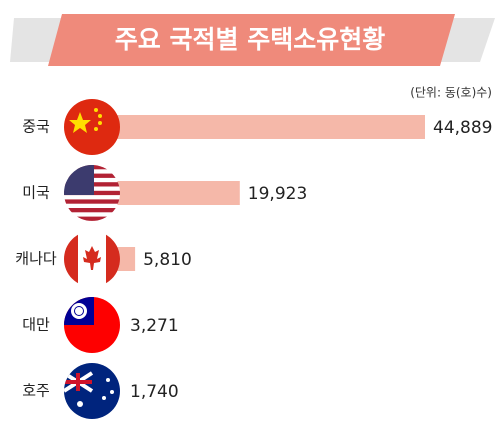 This screenshot has height=427, width=504. Describe the element at coordinates (167, 260) in the screenshot. I see `value-label: 5,810` at that location.